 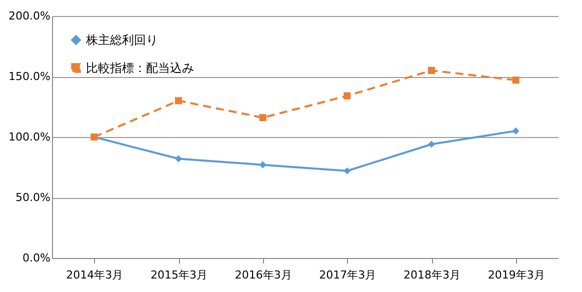 What do you see at coordinates (516, 275) in the screenshot?
I see `x-tick-label: 2019年3月` at bounding box center [516, 275].